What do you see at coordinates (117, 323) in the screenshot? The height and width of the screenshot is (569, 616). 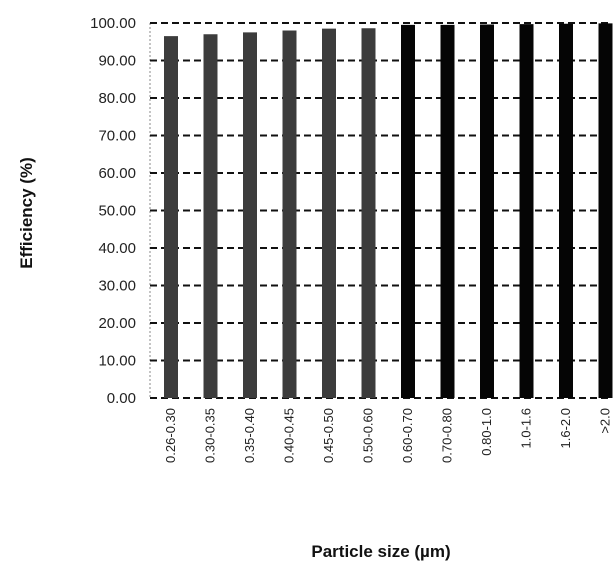 I see `y-tick-label: 20.00` at bounding box center [117, 323].